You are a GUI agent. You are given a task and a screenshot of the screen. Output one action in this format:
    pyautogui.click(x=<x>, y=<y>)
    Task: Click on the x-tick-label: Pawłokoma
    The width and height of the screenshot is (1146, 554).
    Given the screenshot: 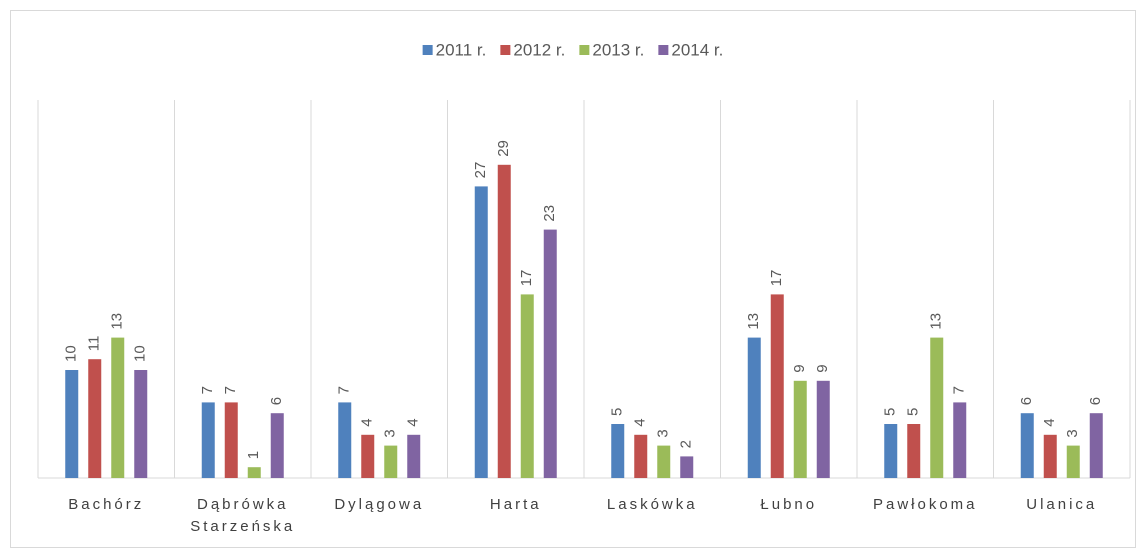 What is the action you would take?
    pyautogui.click(x=925, y=504)
    